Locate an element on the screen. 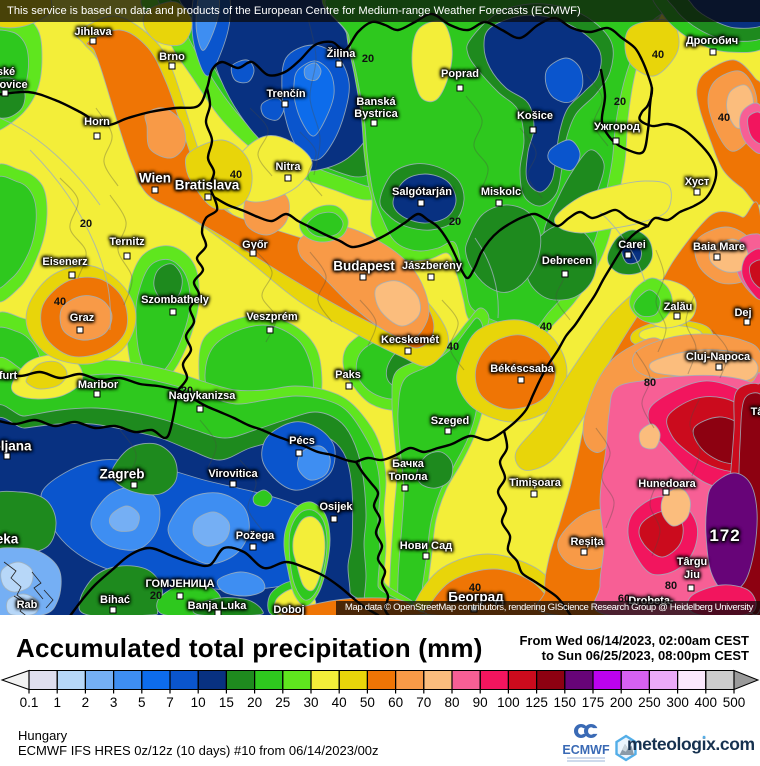 The width and height of the screenshot is (760, 766). svg-text: 500 is located at coordinates (734, 702).